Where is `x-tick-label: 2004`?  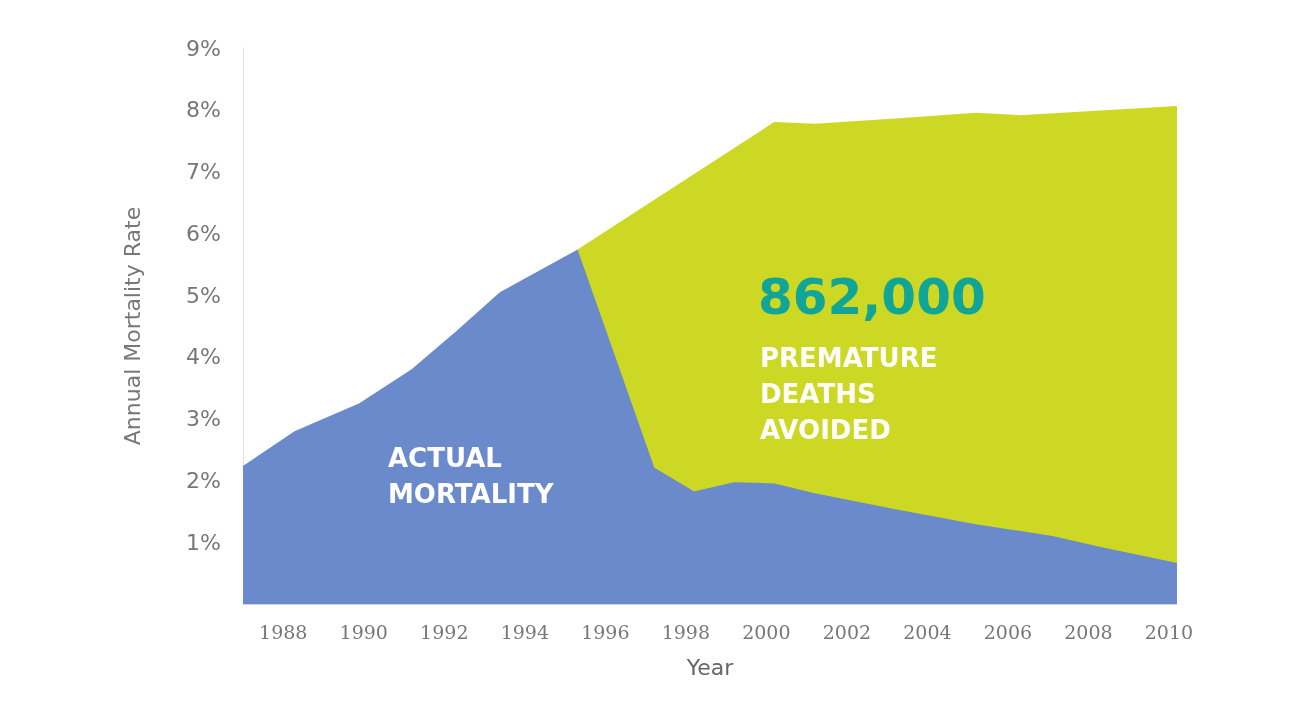 x-tick-label: 2004 is located at coordinates (927, 631).